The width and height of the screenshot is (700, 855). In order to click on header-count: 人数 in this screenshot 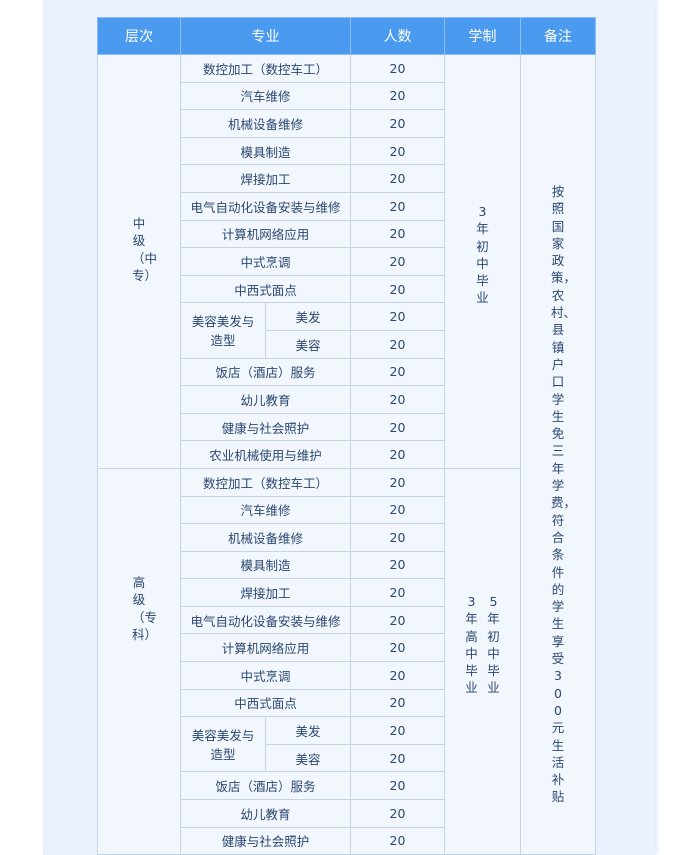, I will do `click(397, 36)`.